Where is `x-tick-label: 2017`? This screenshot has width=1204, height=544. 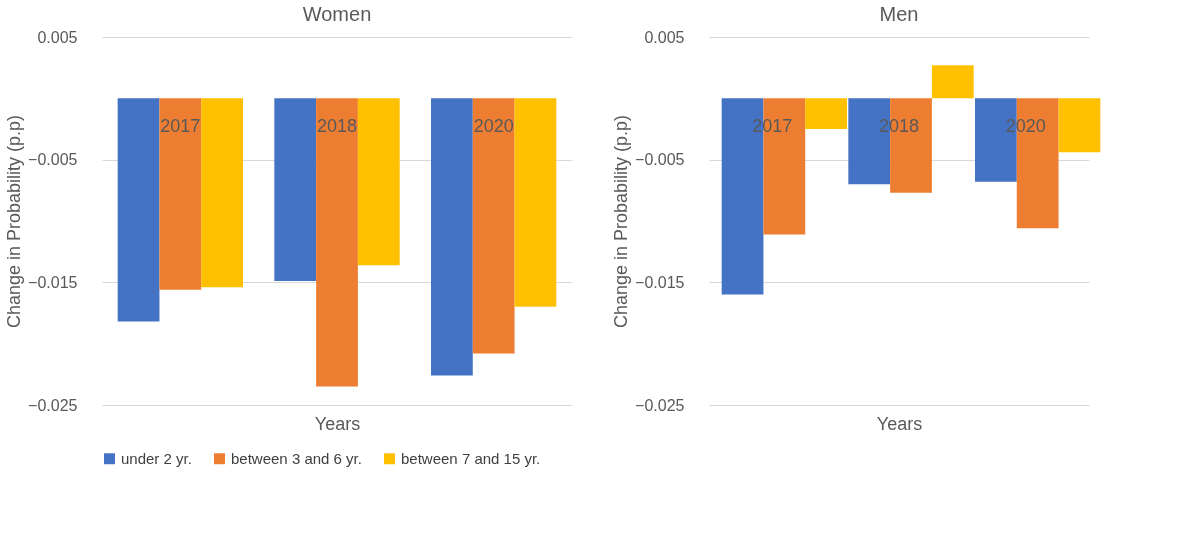 x-tick-label: 2017 is located at coordinates (180, 126).